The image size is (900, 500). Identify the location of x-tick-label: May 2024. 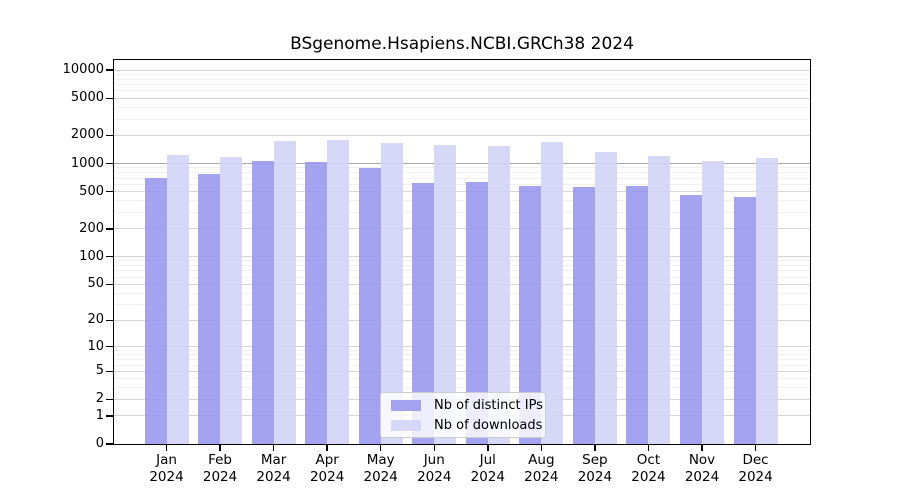
(381, 469).